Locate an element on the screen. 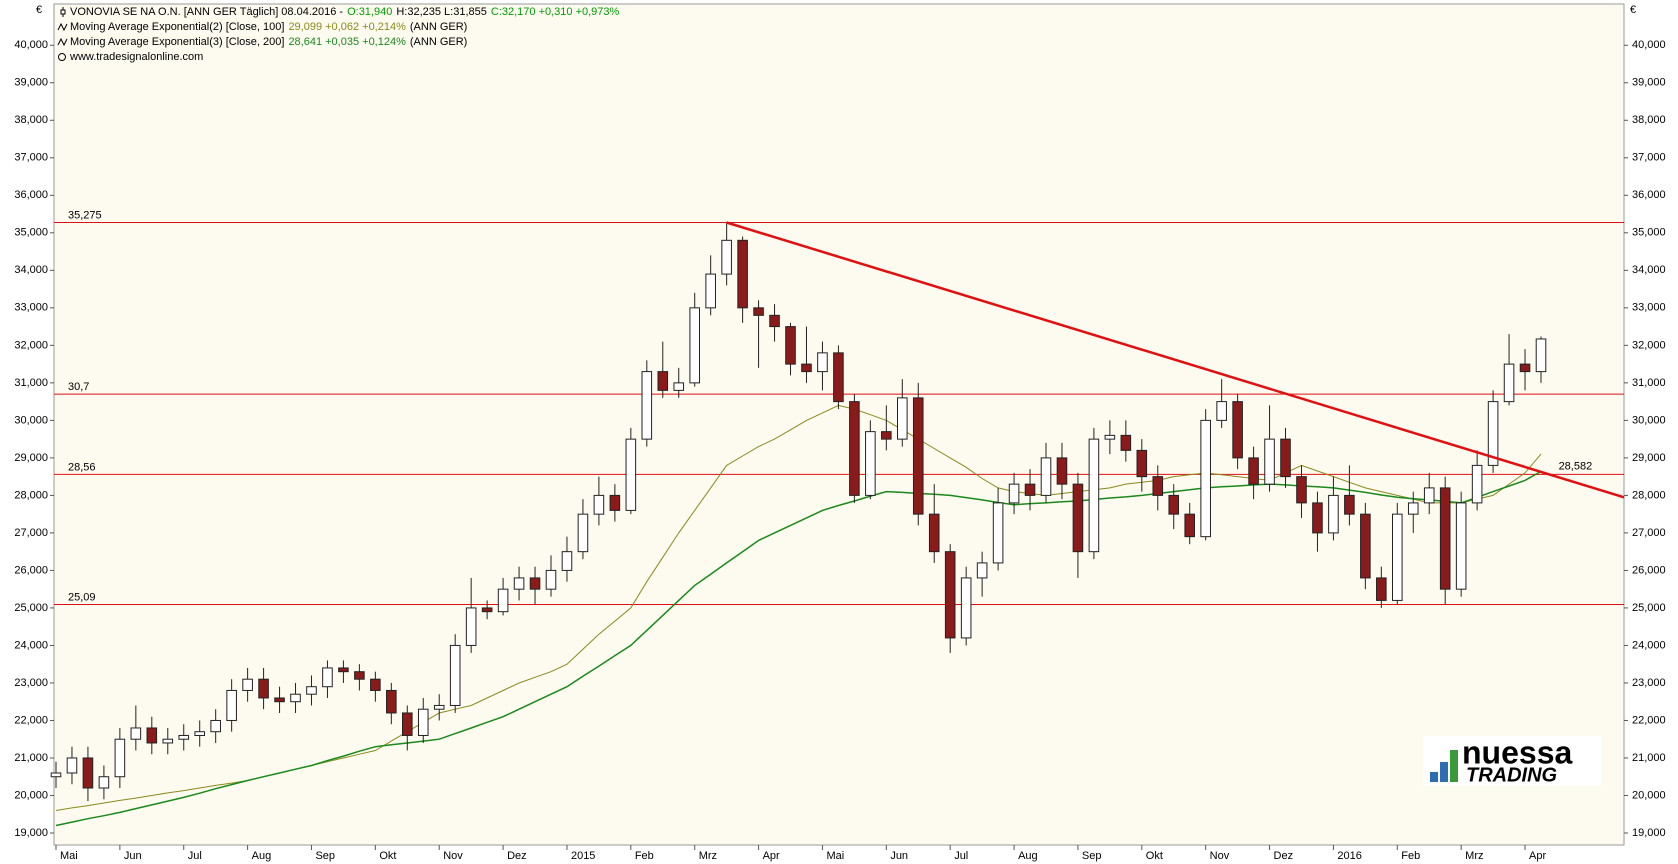  y-tick-label: 24,000 is located at coordinates (31, 645).